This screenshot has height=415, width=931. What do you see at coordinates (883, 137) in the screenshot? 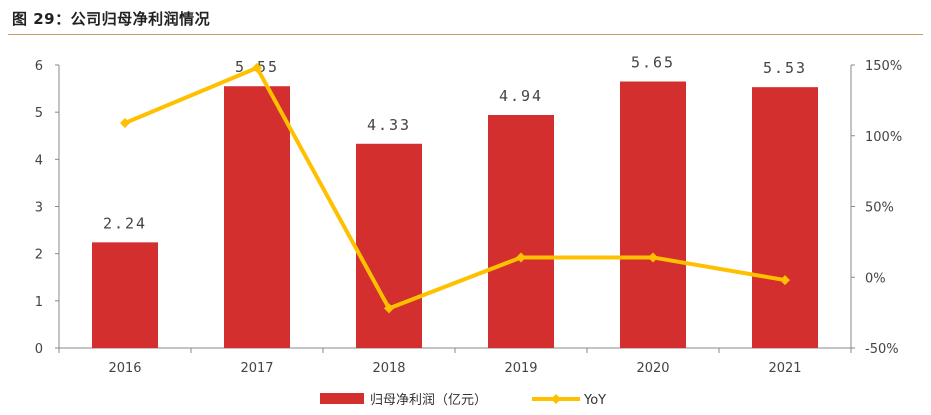
I see `y-right-tick-label: 100%` at bounding box center [883, 137].